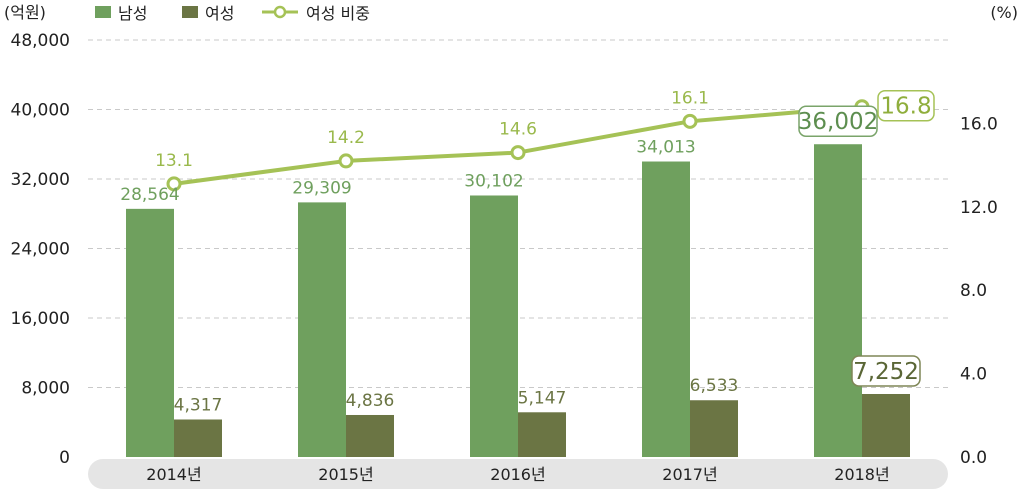  I want to click on right-tick-label: 8.0, so click(973, 291).